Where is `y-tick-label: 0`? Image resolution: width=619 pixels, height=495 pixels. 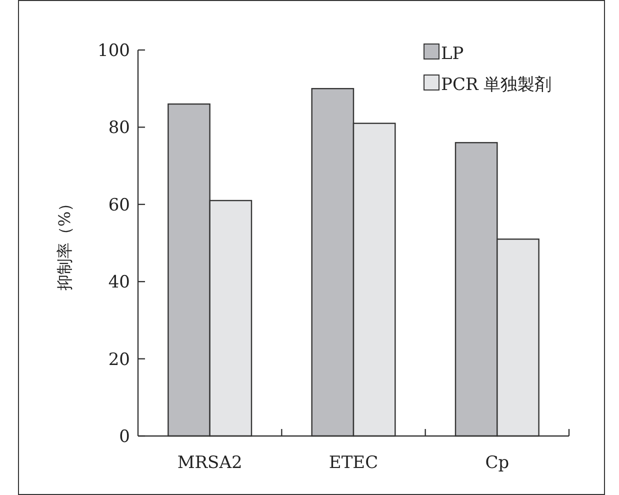 y-tick-label: 0 is located at coordinates (124, 437).